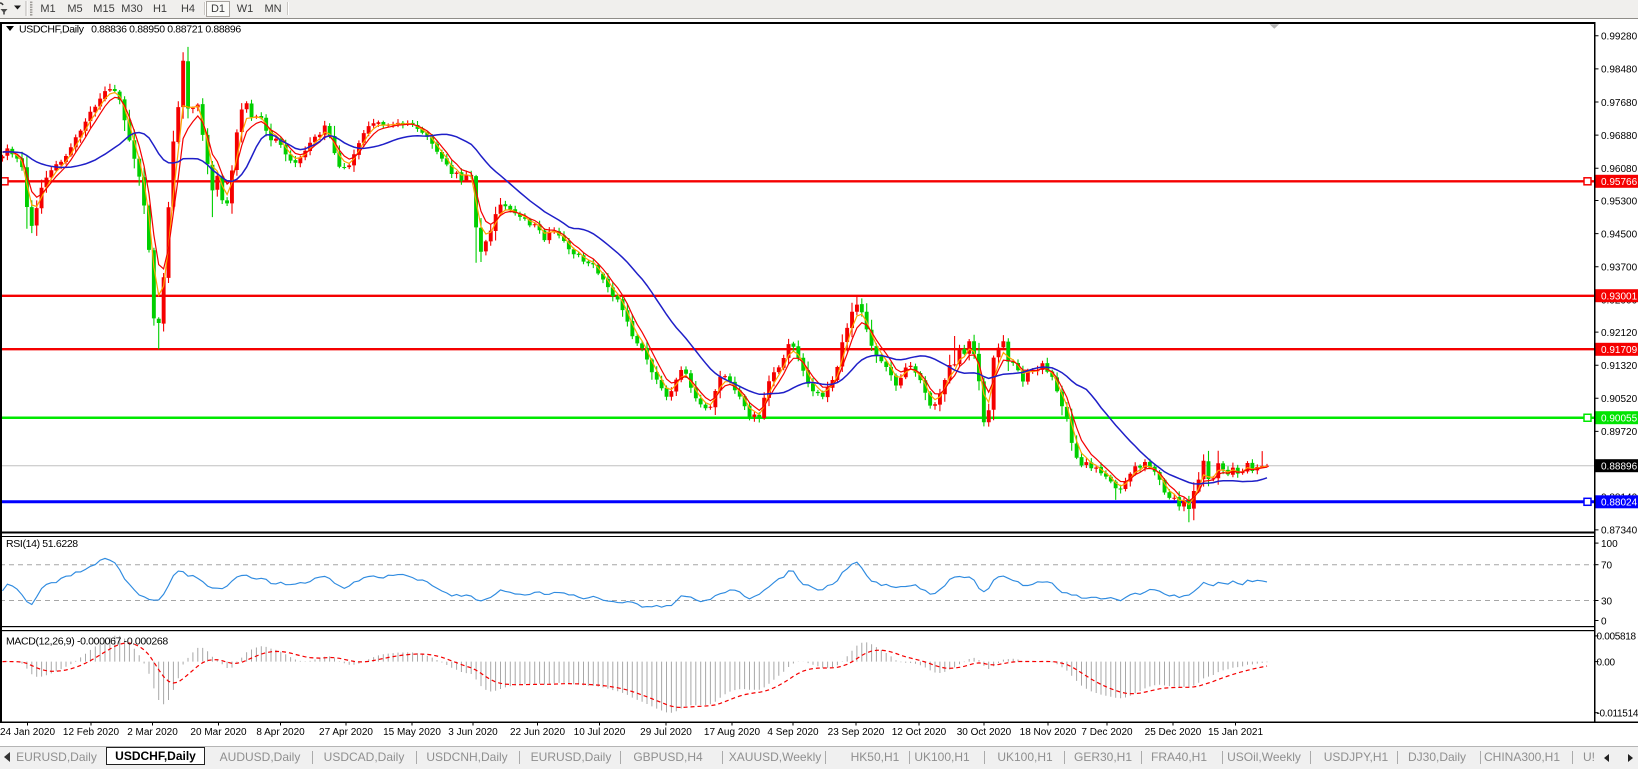  I want to click on svg-text: 0.90520, so click(1619, 399).